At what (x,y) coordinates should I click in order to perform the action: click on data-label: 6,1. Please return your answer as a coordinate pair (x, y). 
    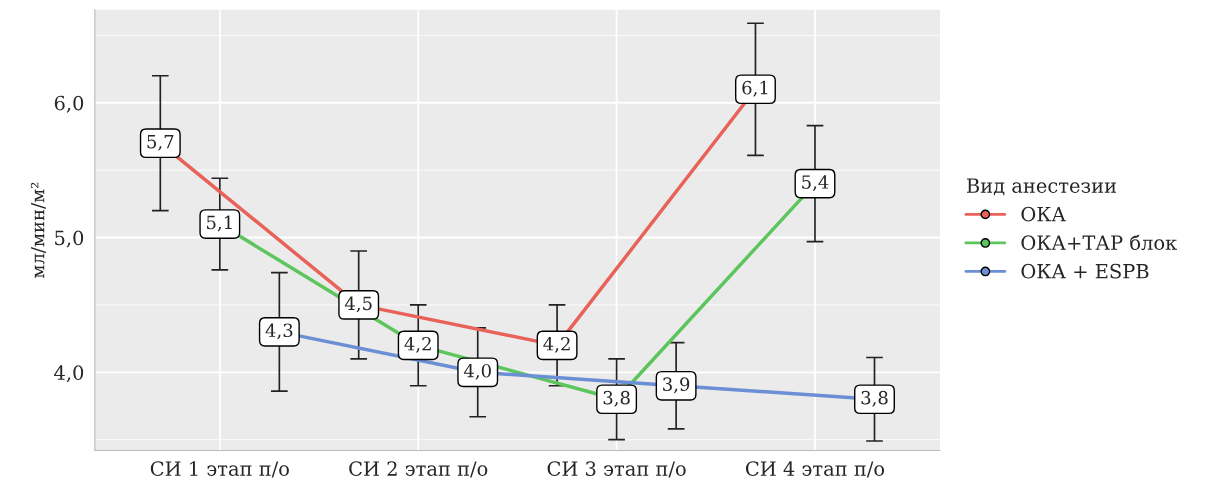
    Looking at the image, I should click on (755, 88).